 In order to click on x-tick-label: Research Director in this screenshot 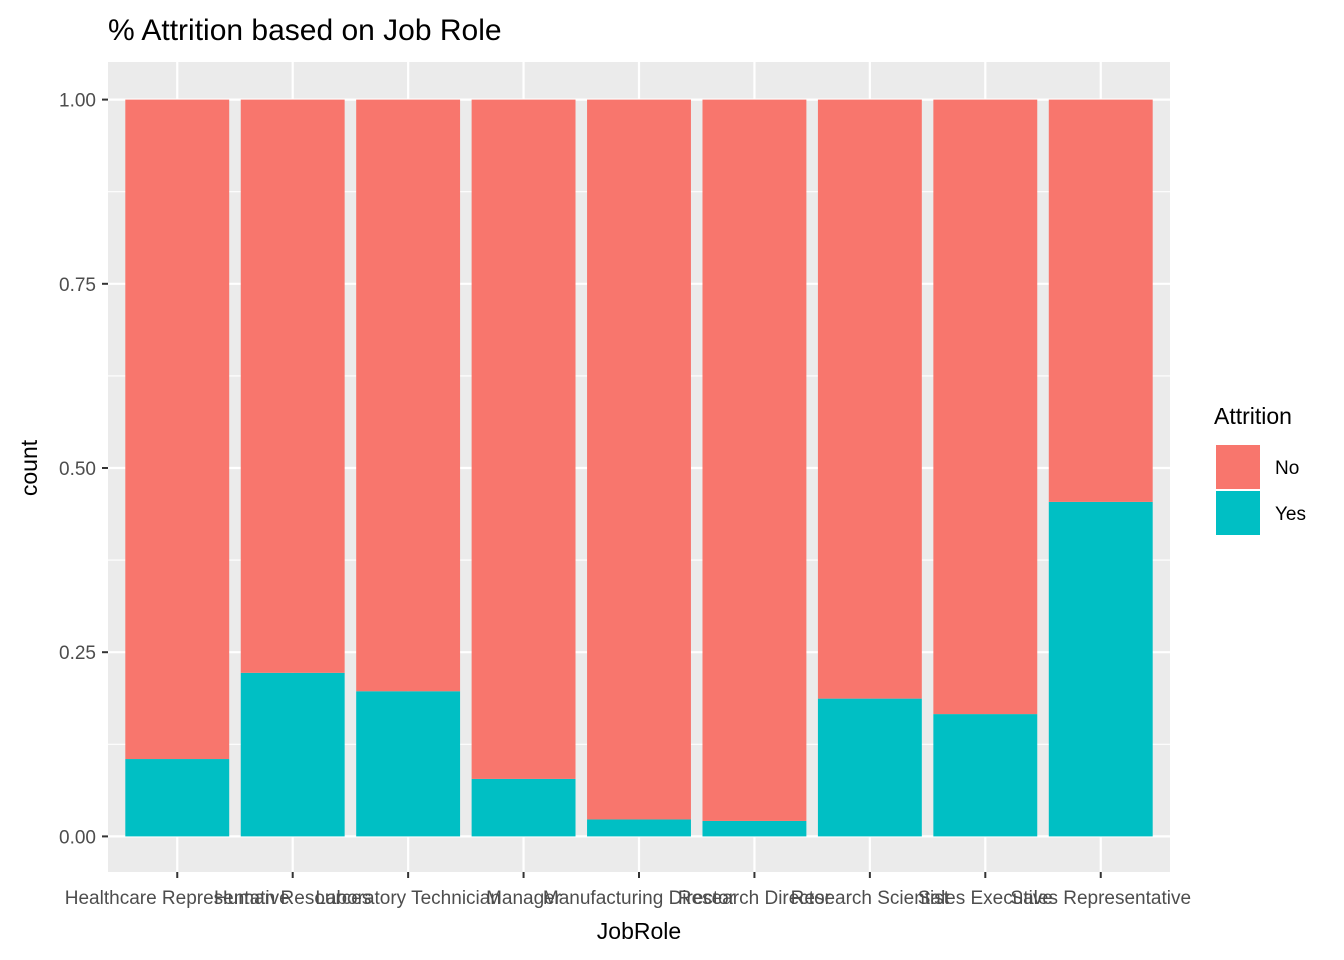, I will do `click(755, 898)`.